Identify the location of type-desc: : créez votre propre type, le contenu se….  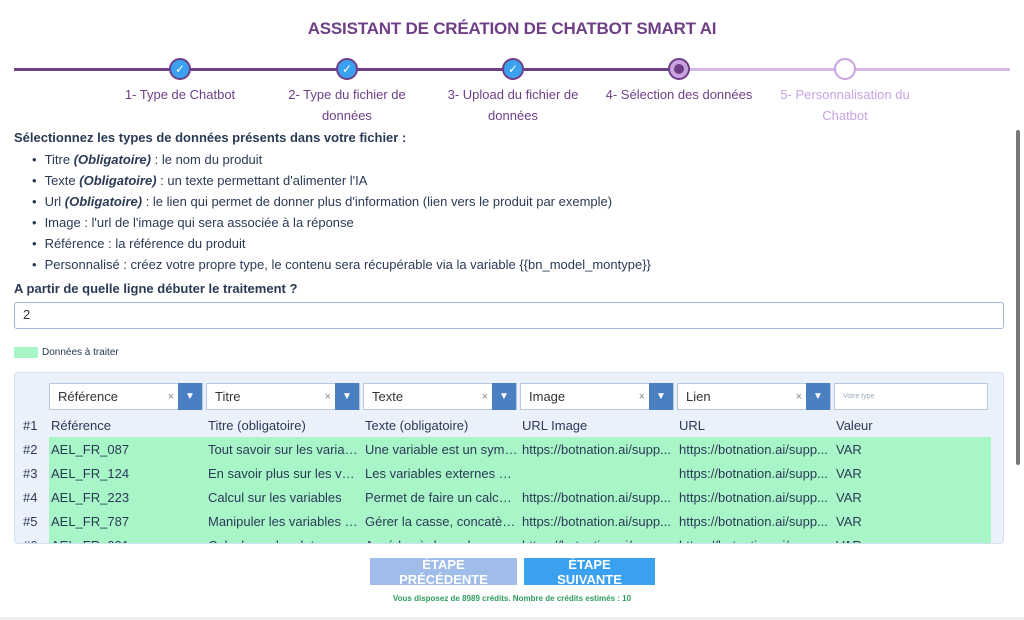
(385, 264).